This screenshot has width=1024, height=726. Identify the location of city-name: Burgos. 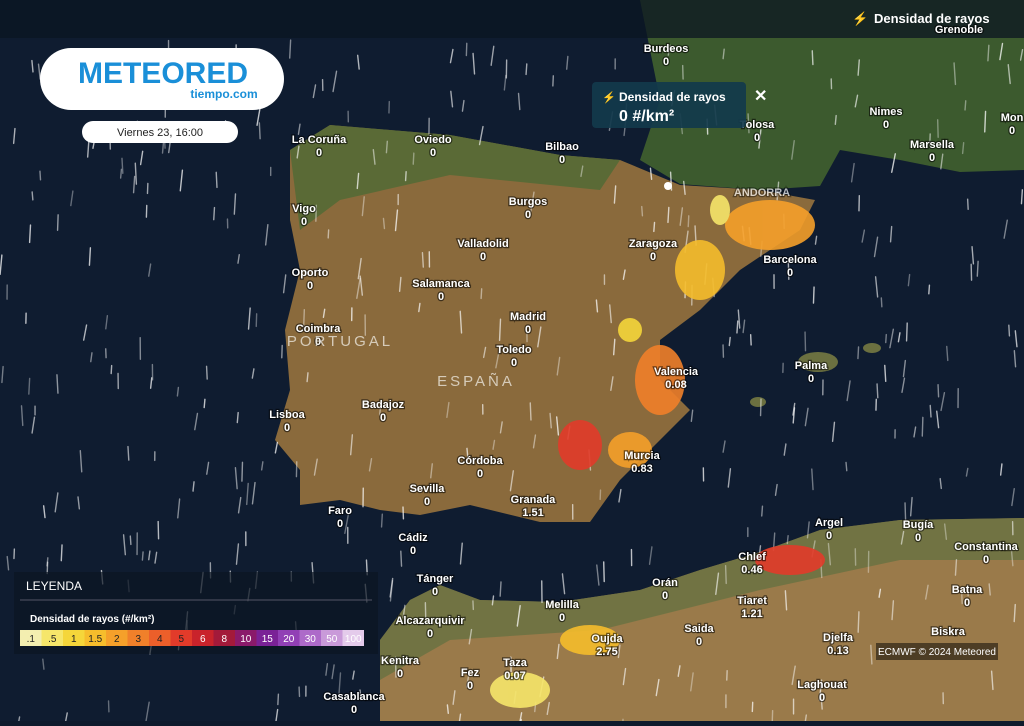
(528, 202).